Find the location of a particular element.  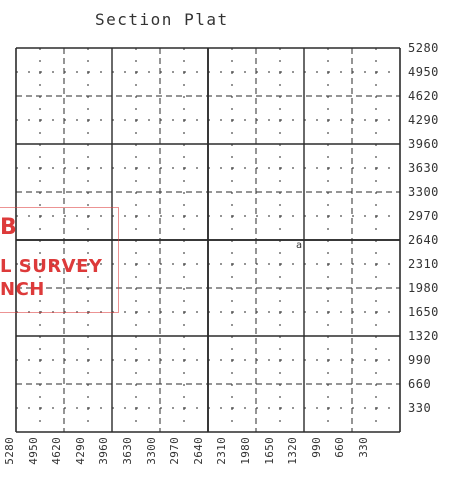

bottom-scale-label: 3300 is located at coordinates (151, 451).